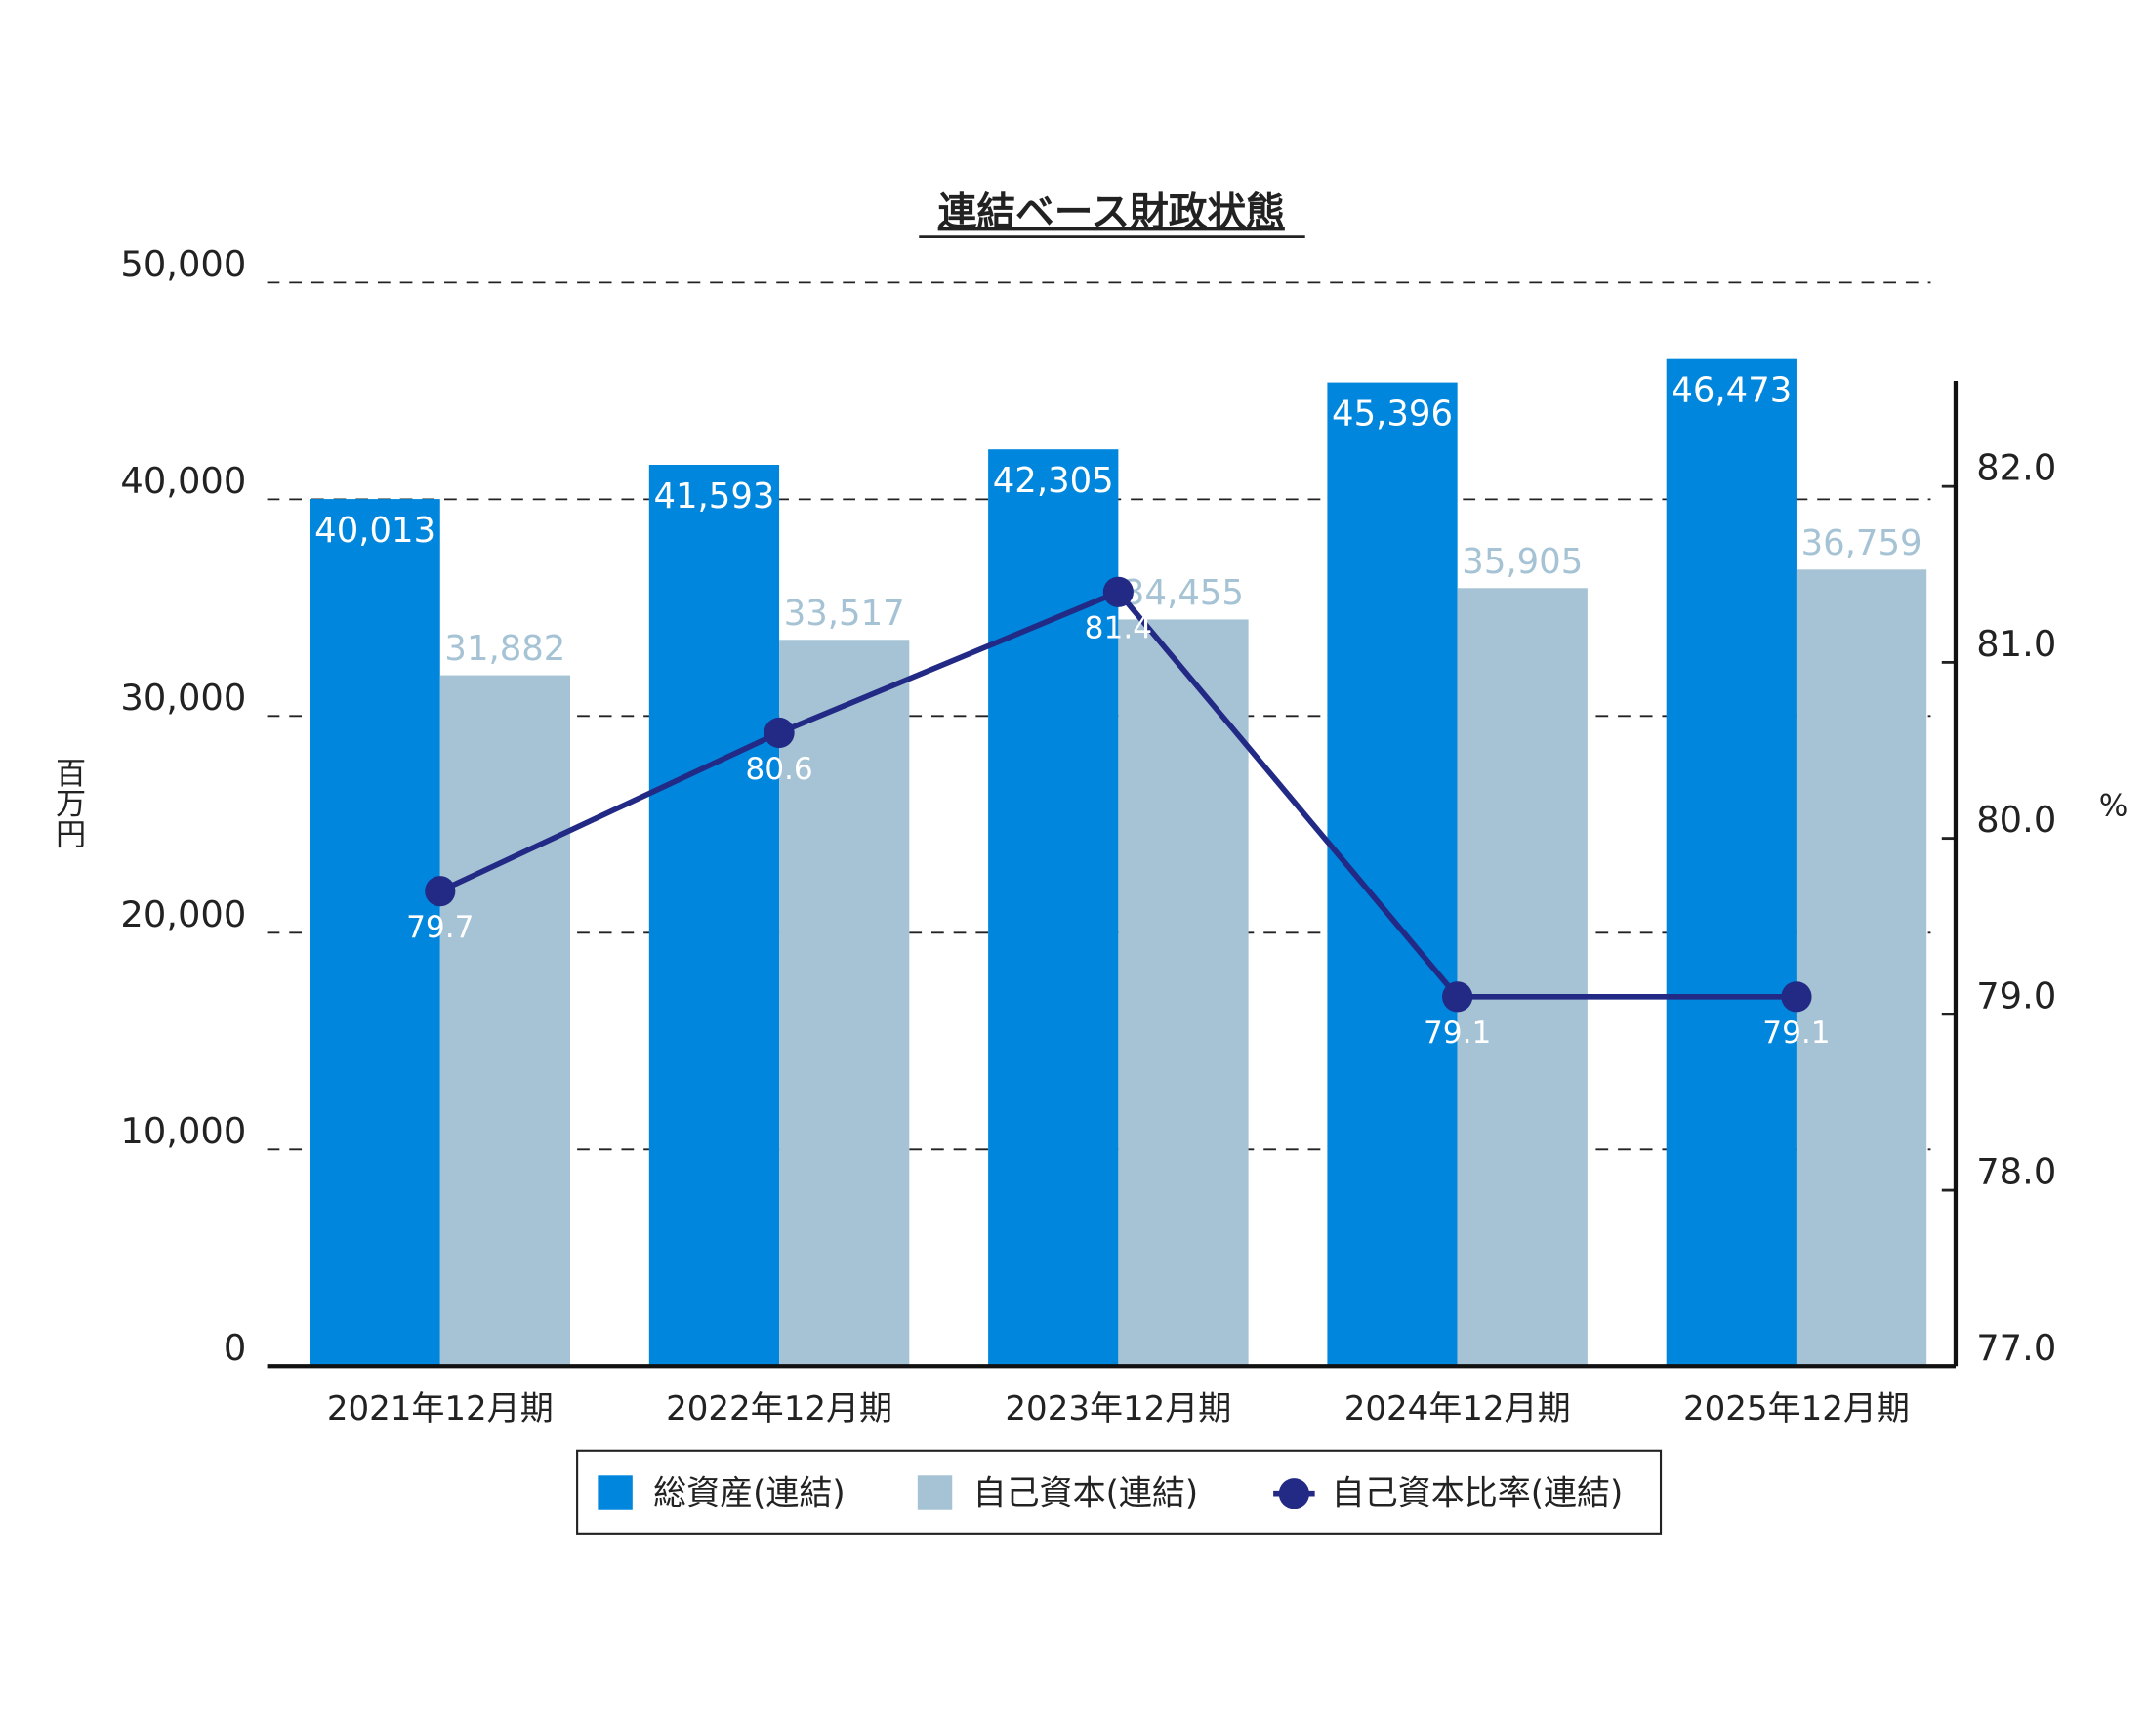 The image size is (2148, 1736). I want to click on bar-value-label: 45,396, so click(1392, 414).